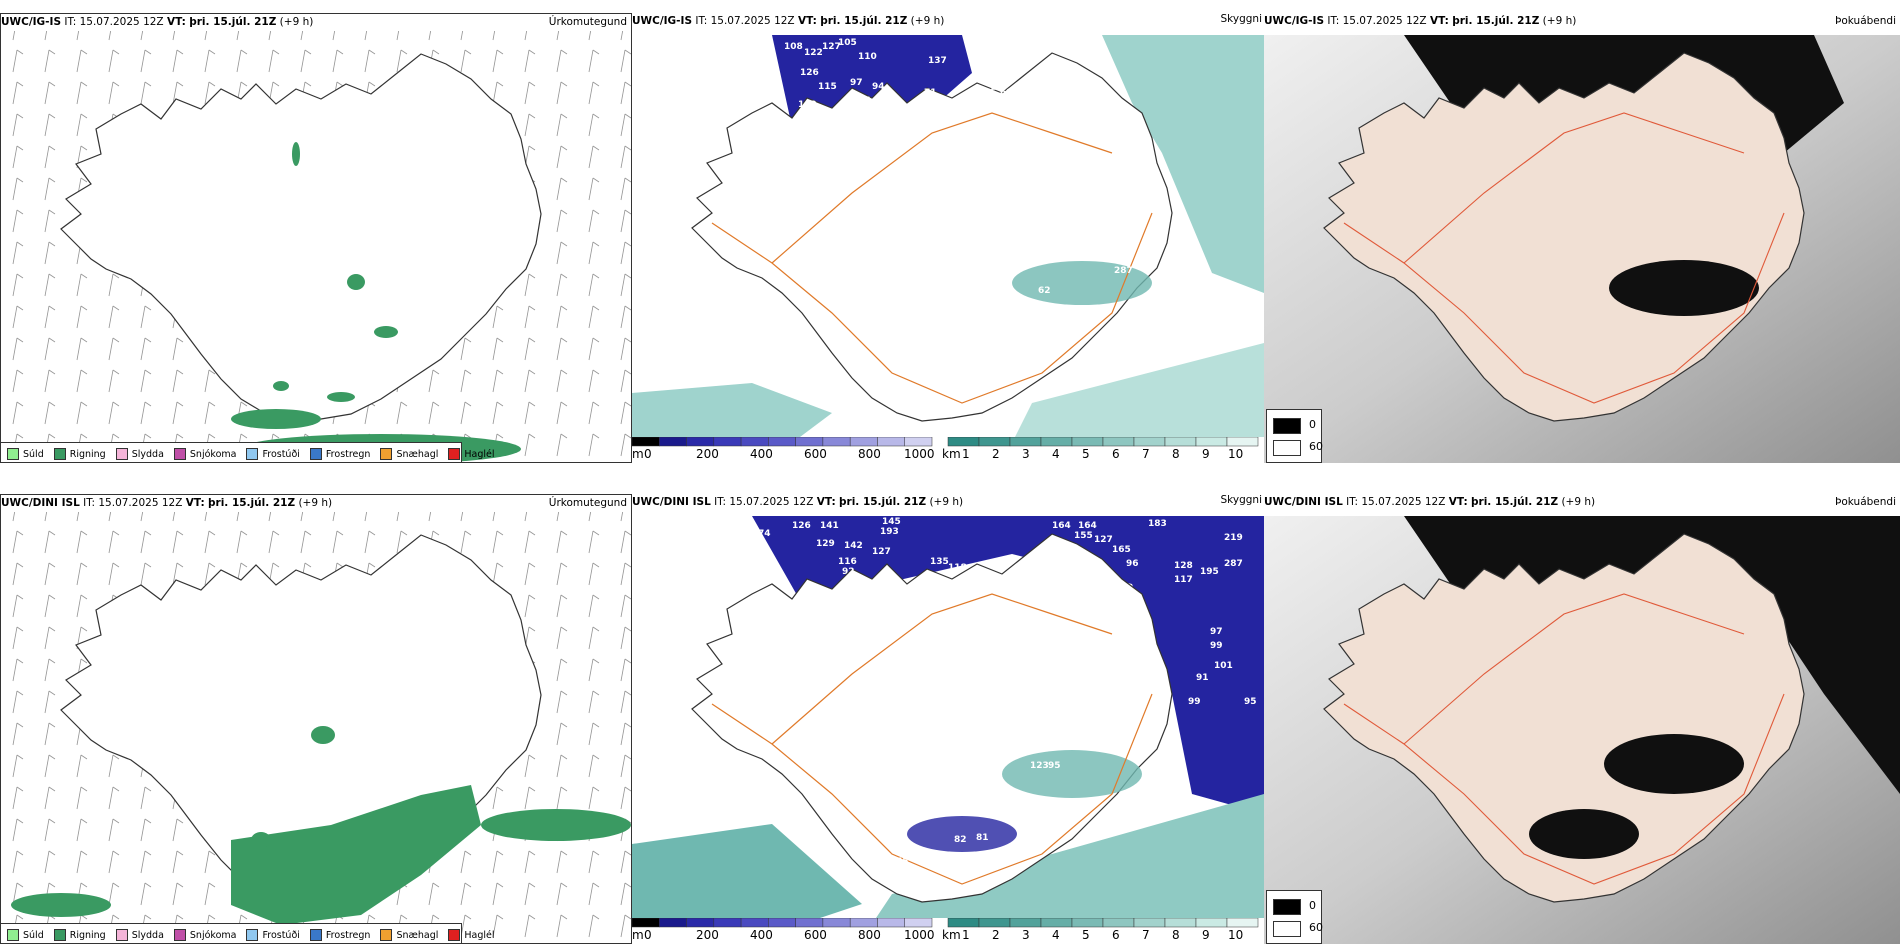 This screenshot has width=1900, height=950. Describe the element at coordinates (847, 562) in the screenshot. I see `vis-number: 116` at that location.